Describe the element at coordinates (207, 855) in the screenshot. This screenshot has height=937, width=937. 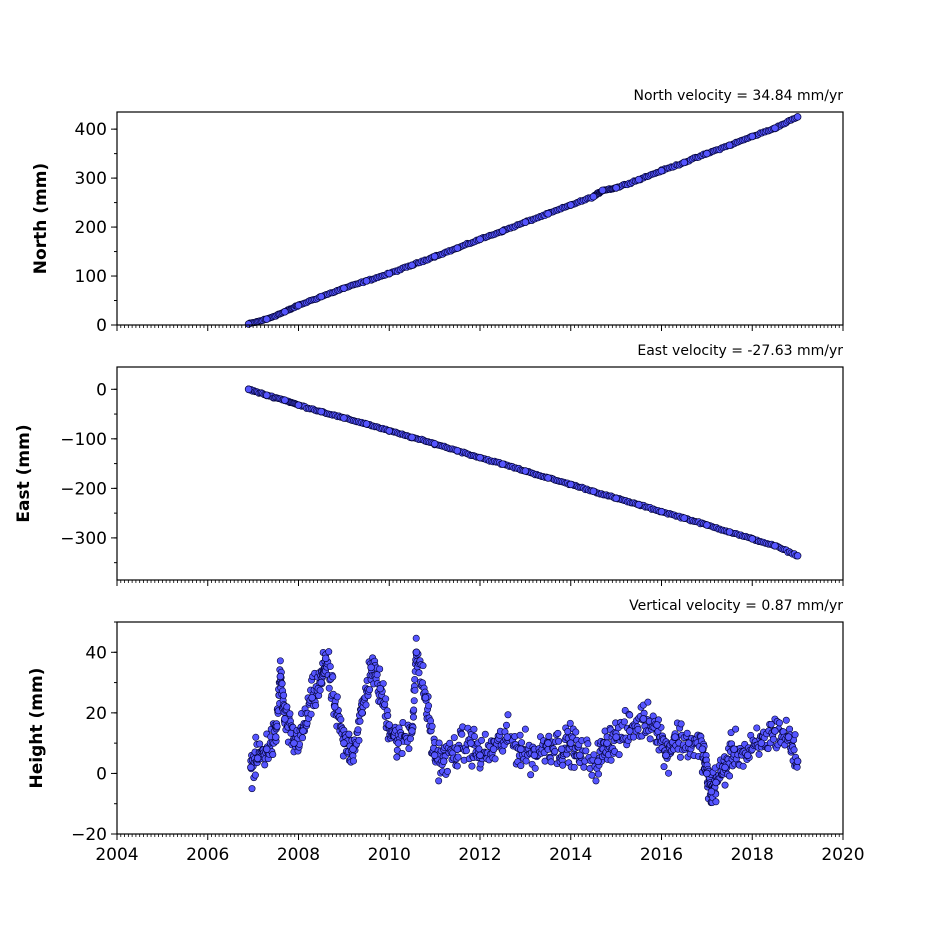
I see `x-tick-label: 2006` at that location.